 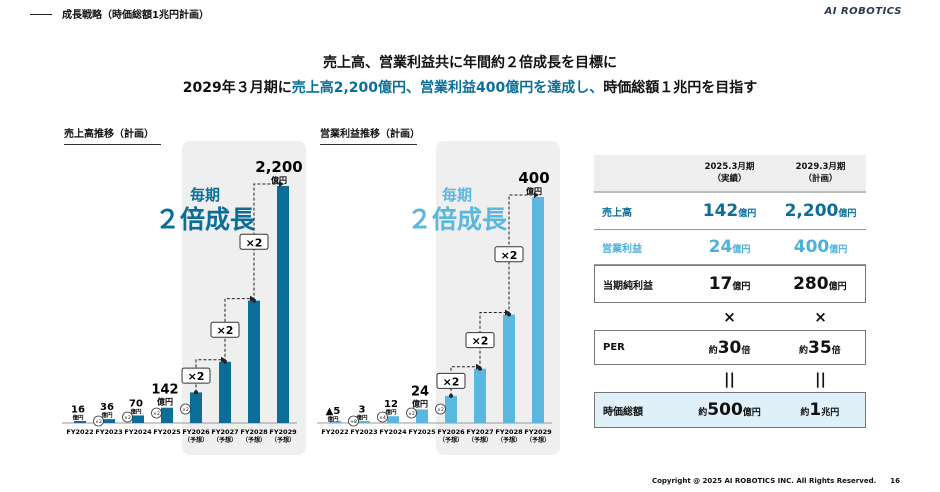 What do you see at coordinates (391, 404) in the screenshot?
I see `value-label: 12` at bounding box center [391, 404].